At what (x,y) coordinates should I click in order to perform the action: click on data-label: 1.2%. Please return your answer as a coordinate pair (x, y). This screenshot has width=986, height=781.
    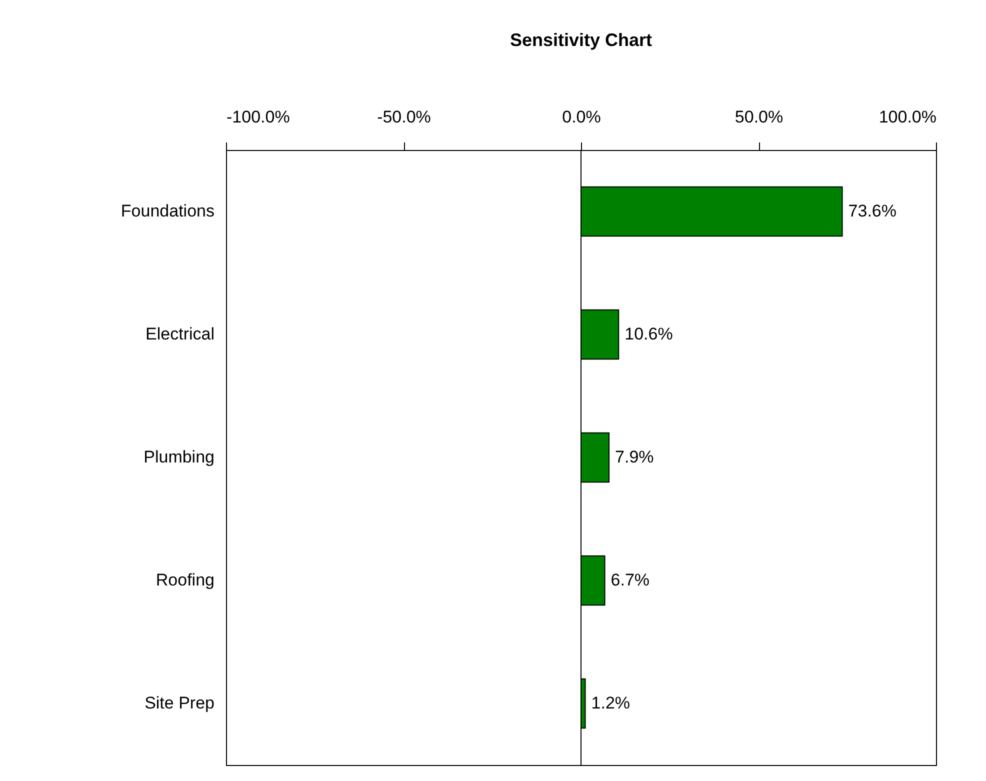
    Looking at the image, I should click on (610, 703).